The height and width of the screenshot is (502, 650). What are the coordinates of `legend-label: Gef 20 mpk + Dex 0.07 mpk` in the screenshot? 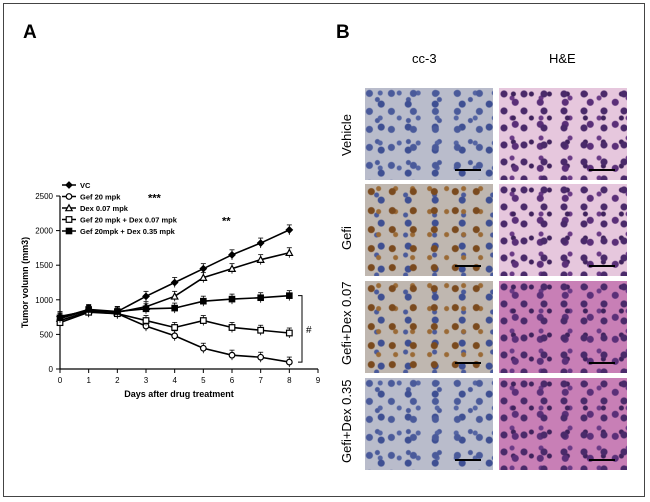 It's located at (129, 220).